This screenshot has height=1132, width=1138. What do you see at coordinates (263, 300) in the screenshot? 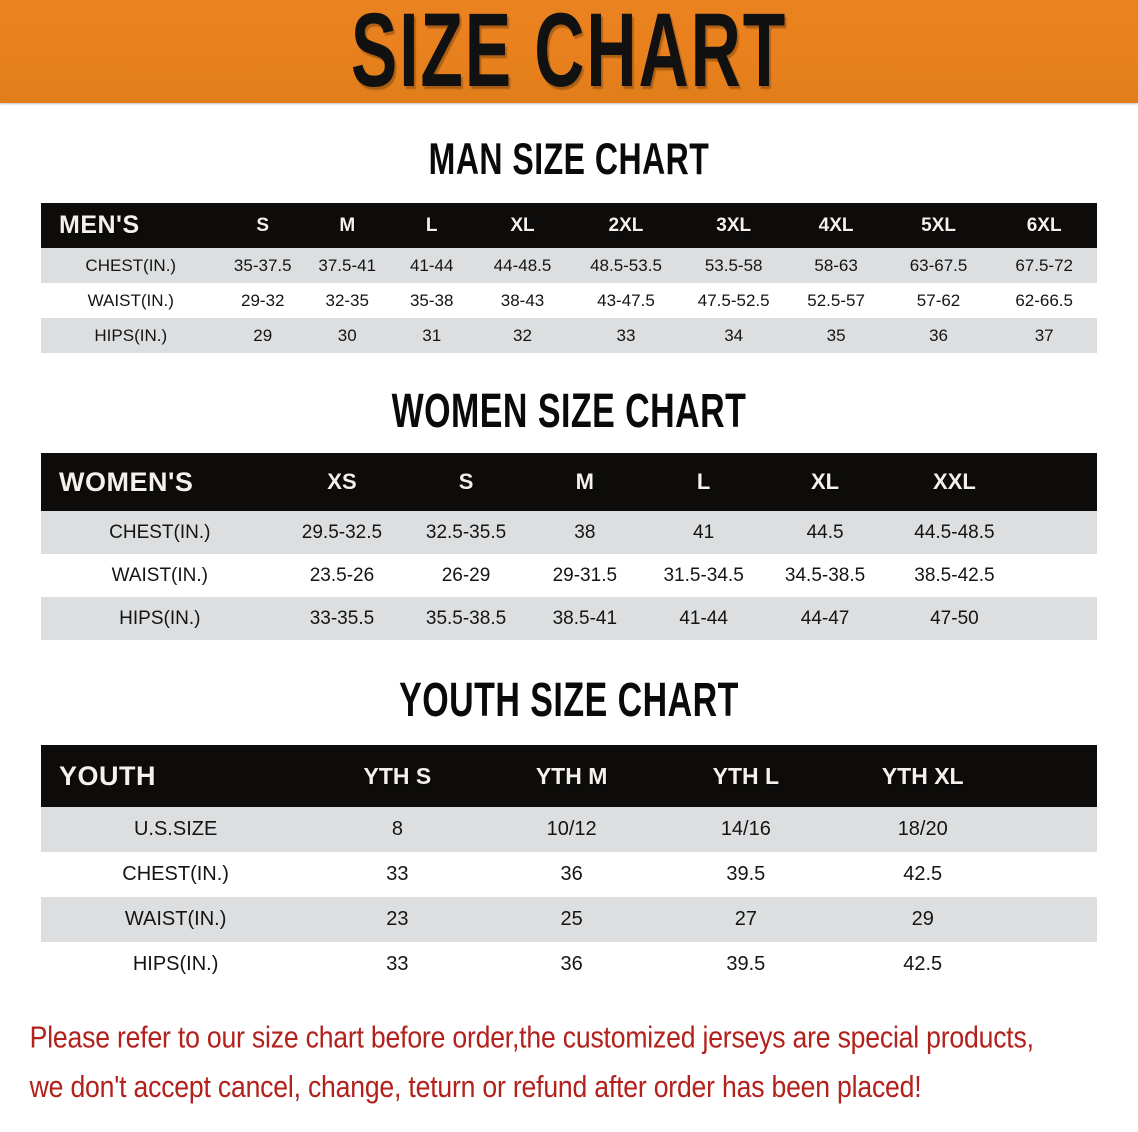
I see `cell: 29-32` at bounding box center [263, 300].